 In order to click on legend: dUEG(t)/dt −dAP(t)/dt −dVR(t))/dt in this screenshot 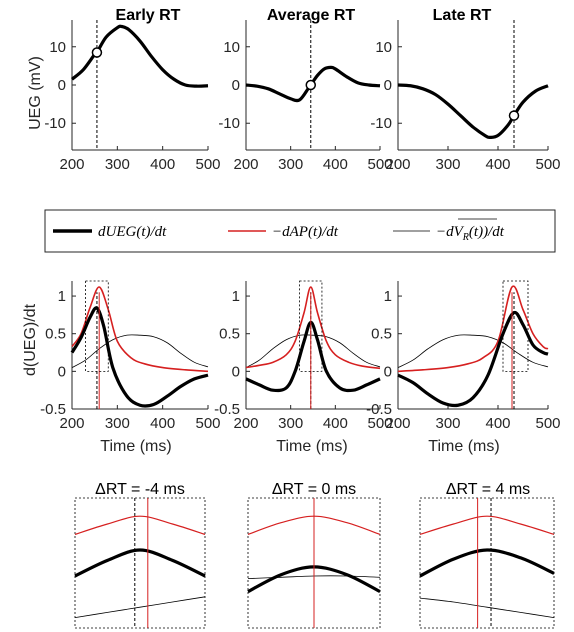, I will do `click(300, 231)`.